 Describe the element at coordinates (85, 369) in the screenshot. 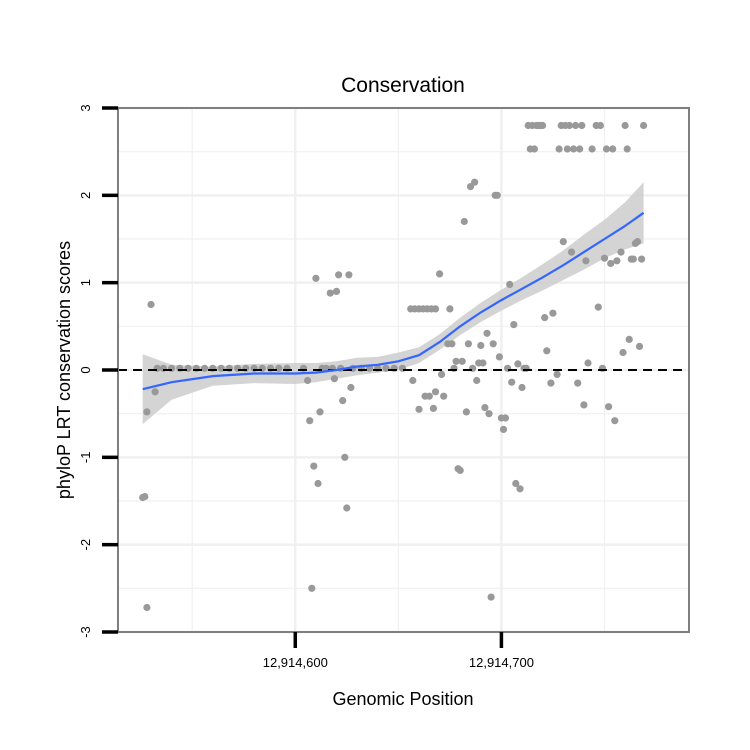

I see `y-tick-label-3: 0` at that location.